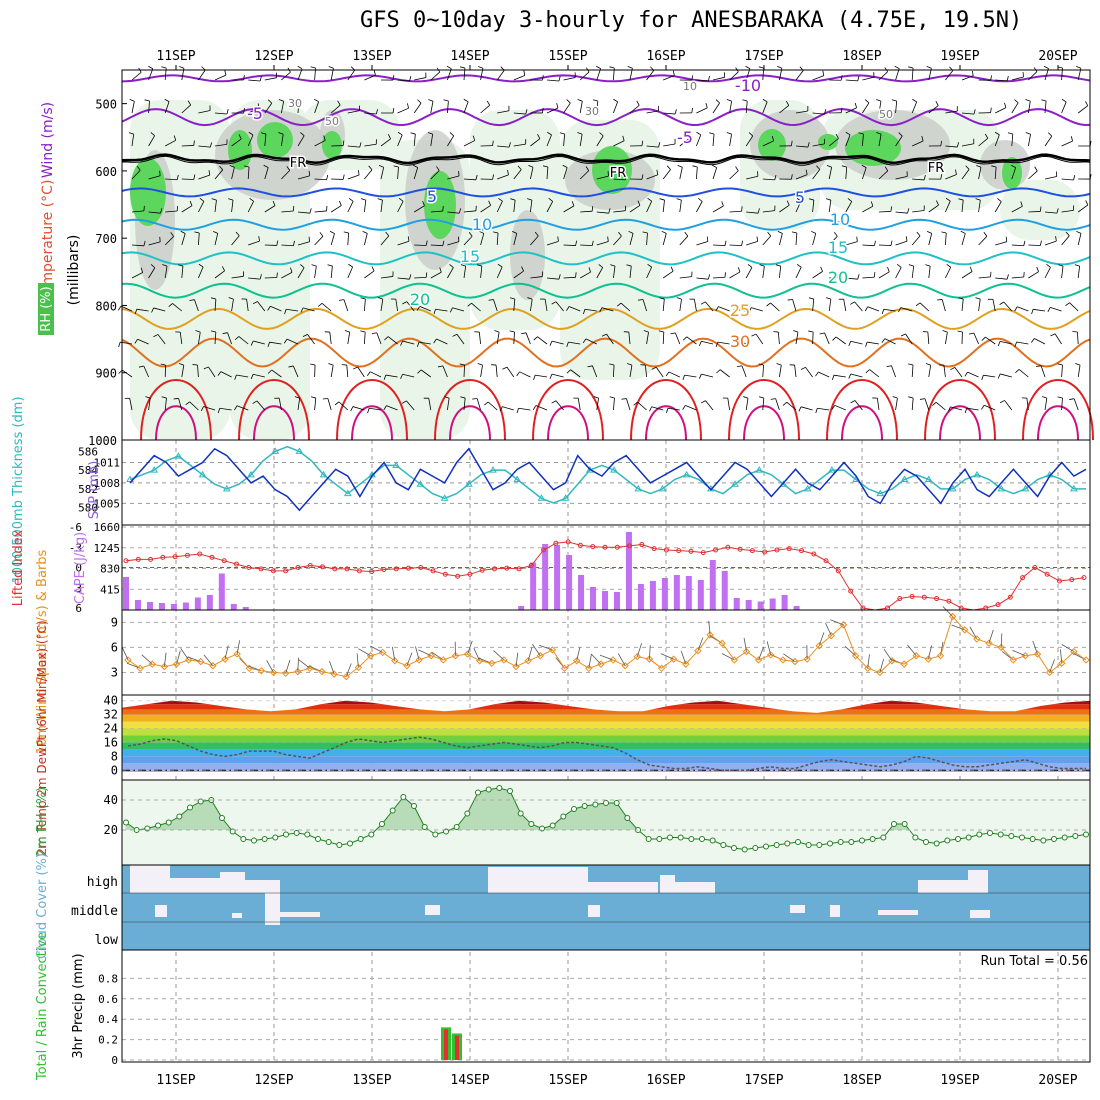  What do you see at coordinates (75, 547) in the screenshot?
I see `lifted-tick-label: -3` at bounding box center [75, 547].